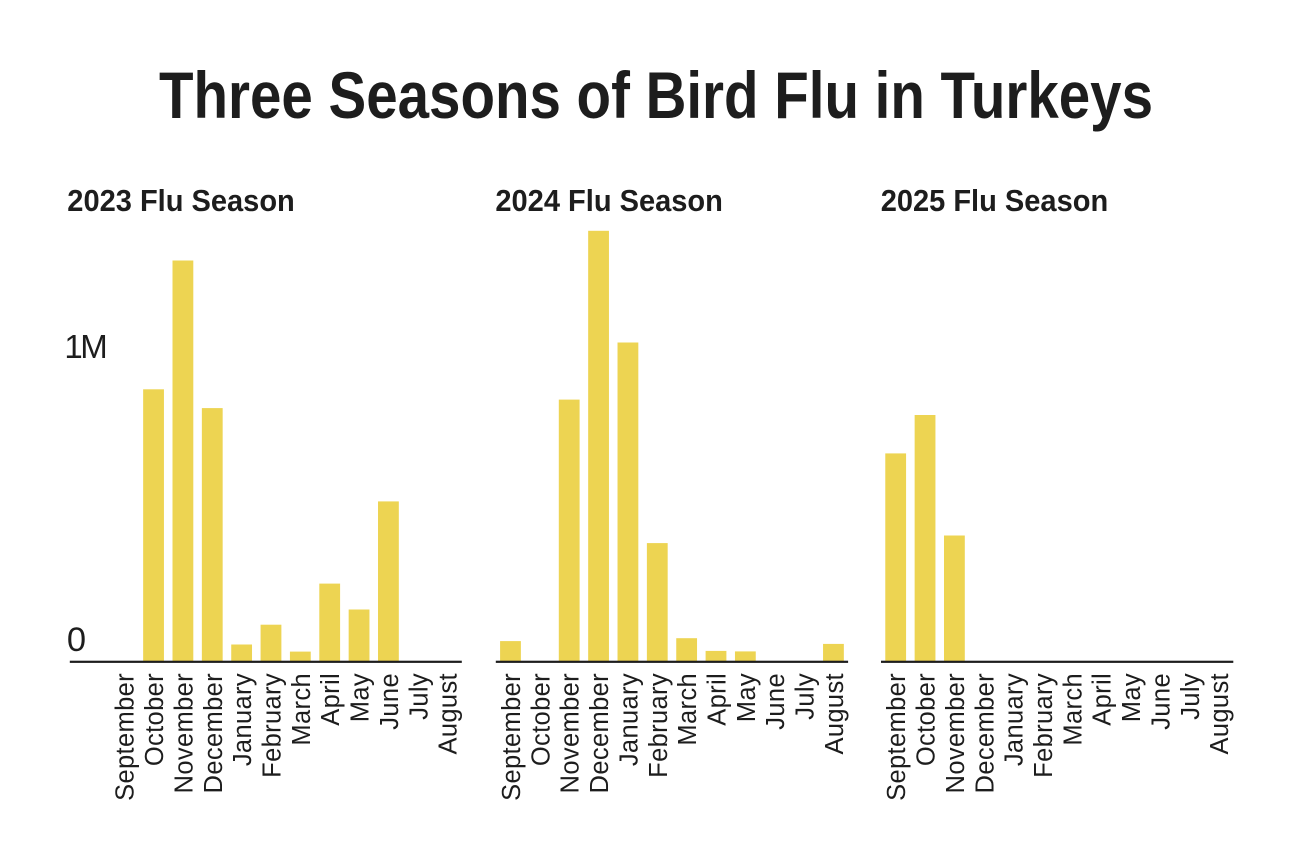 This screenshot has height=867, width=1300. Describe the element at coordinates (76, 640) in the screenshot. I see `svg-text: 0` at that location.